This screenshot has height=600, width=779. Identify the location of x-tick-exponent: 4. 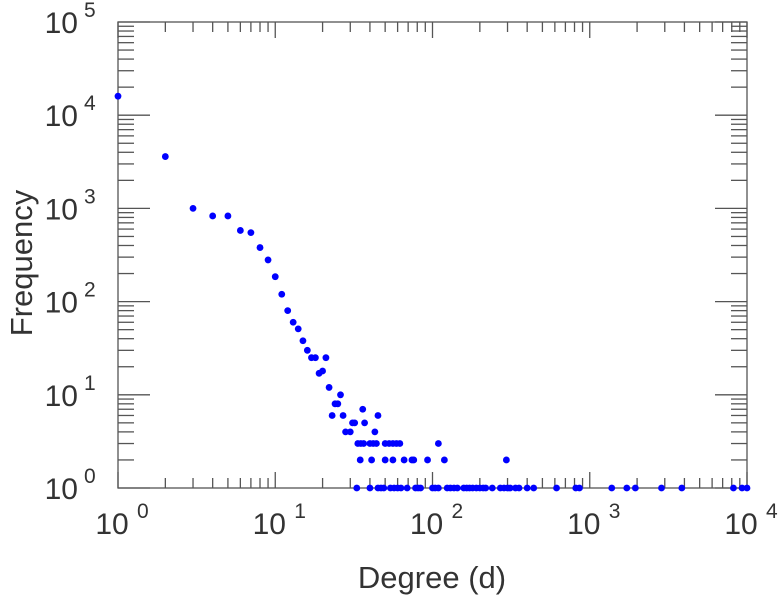
(772, 511).